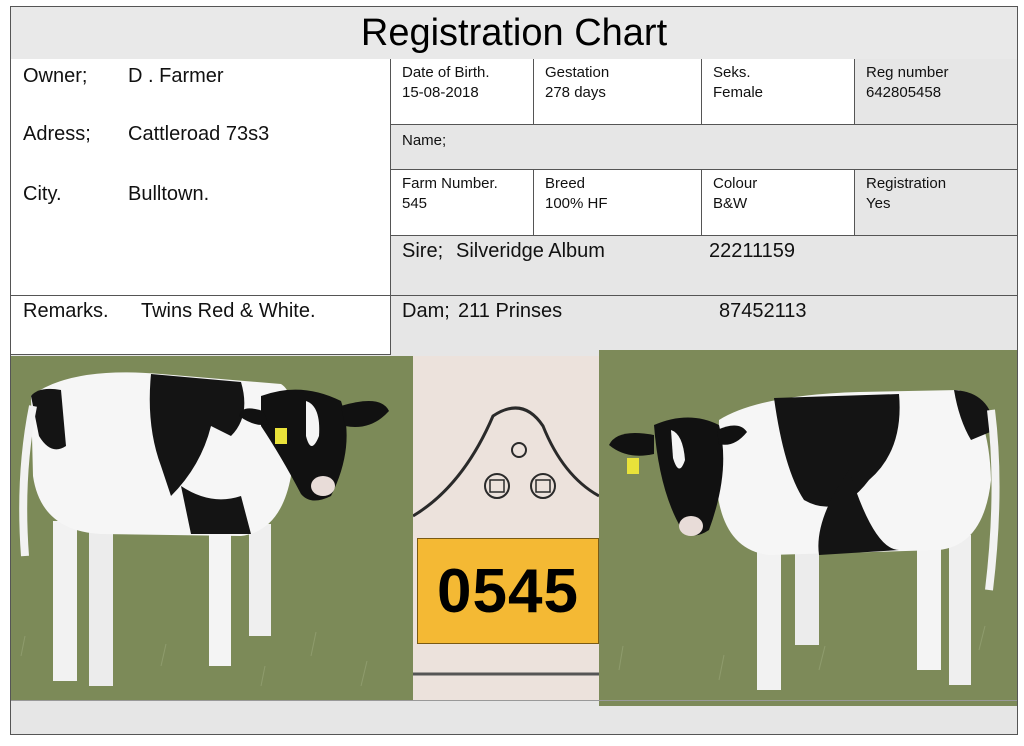 Image resolution: width=1024 pixels, height=746 pixels. What do you see at coordinates (732, 72) in the screenshot?
I see `seks-label: Seks.` at bounding box center [732, 72].